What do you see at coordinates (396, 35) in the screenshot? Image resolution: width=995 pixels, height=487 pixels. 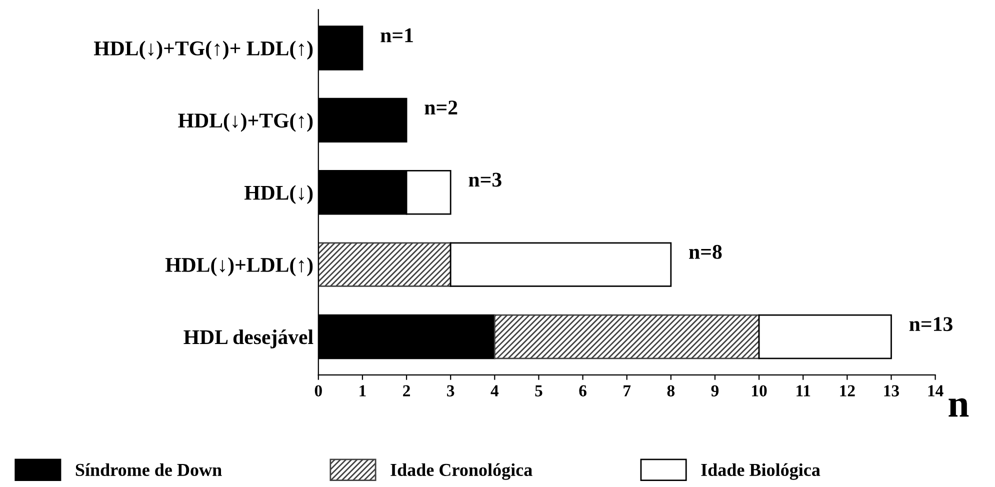 I see `total-label: n=1` at bounding box center [396, 35].